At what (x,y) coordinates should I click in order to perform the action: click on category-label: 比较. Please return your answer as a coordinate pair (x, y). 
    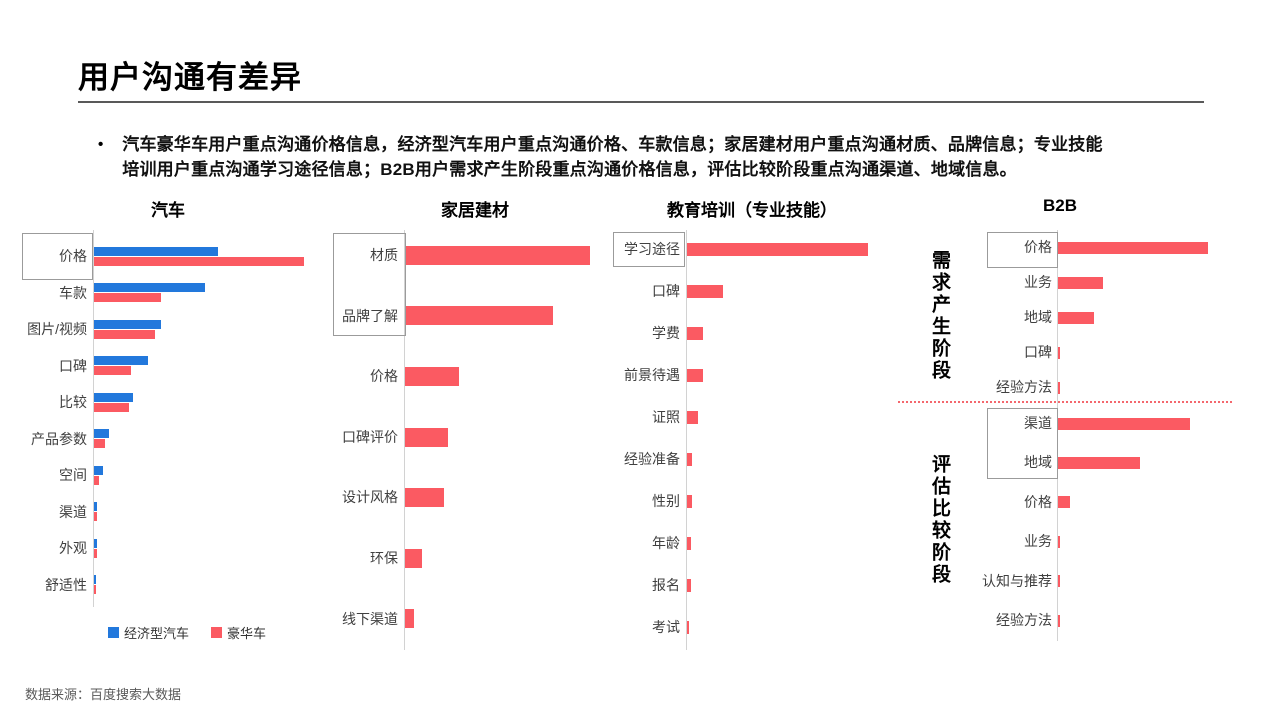
    Looking at the image, I should click on (73, 402).